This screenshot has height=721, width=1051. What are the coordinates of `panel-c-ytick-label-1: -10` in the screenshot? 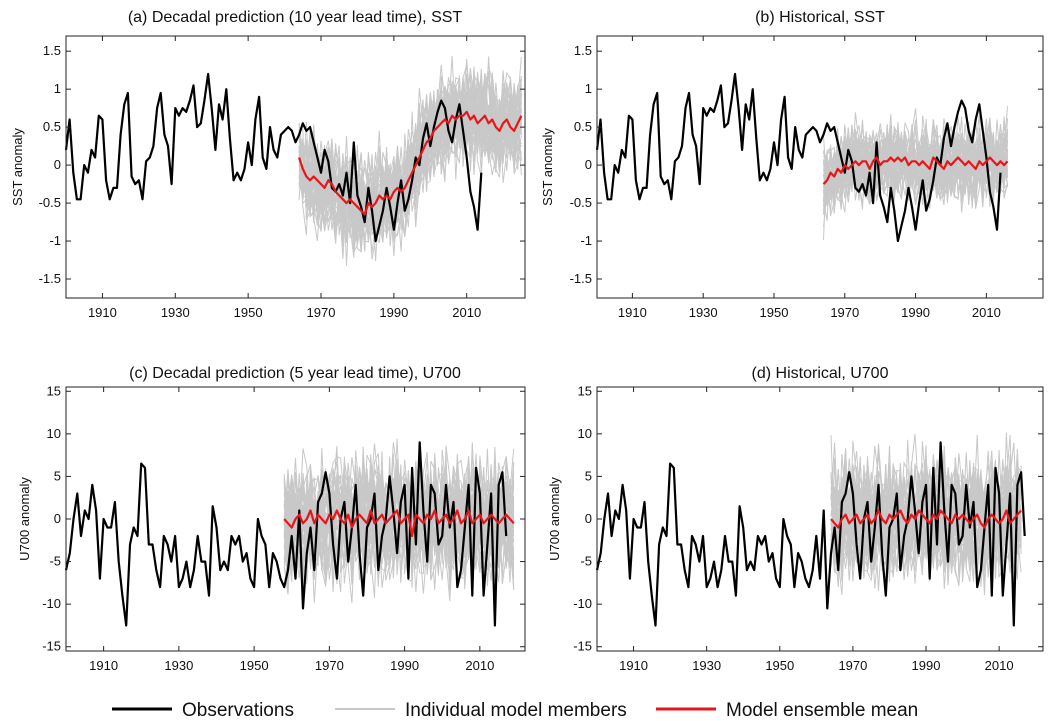 It's located at (51, 603).